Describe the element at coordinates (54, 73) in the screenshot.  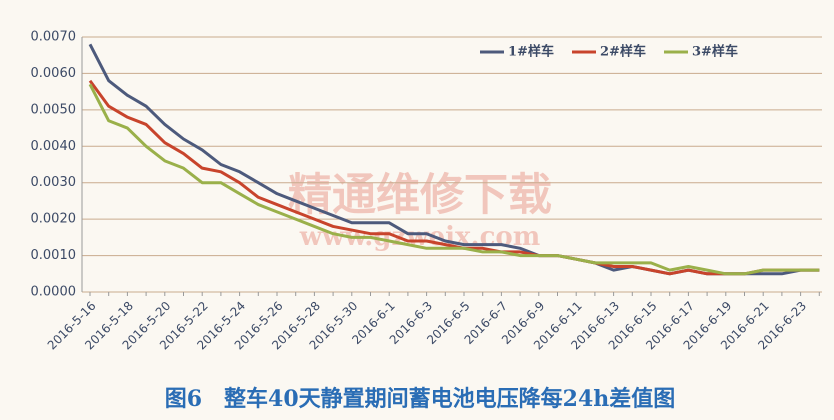
I see `y-tick-label: 0.0060` at that location.